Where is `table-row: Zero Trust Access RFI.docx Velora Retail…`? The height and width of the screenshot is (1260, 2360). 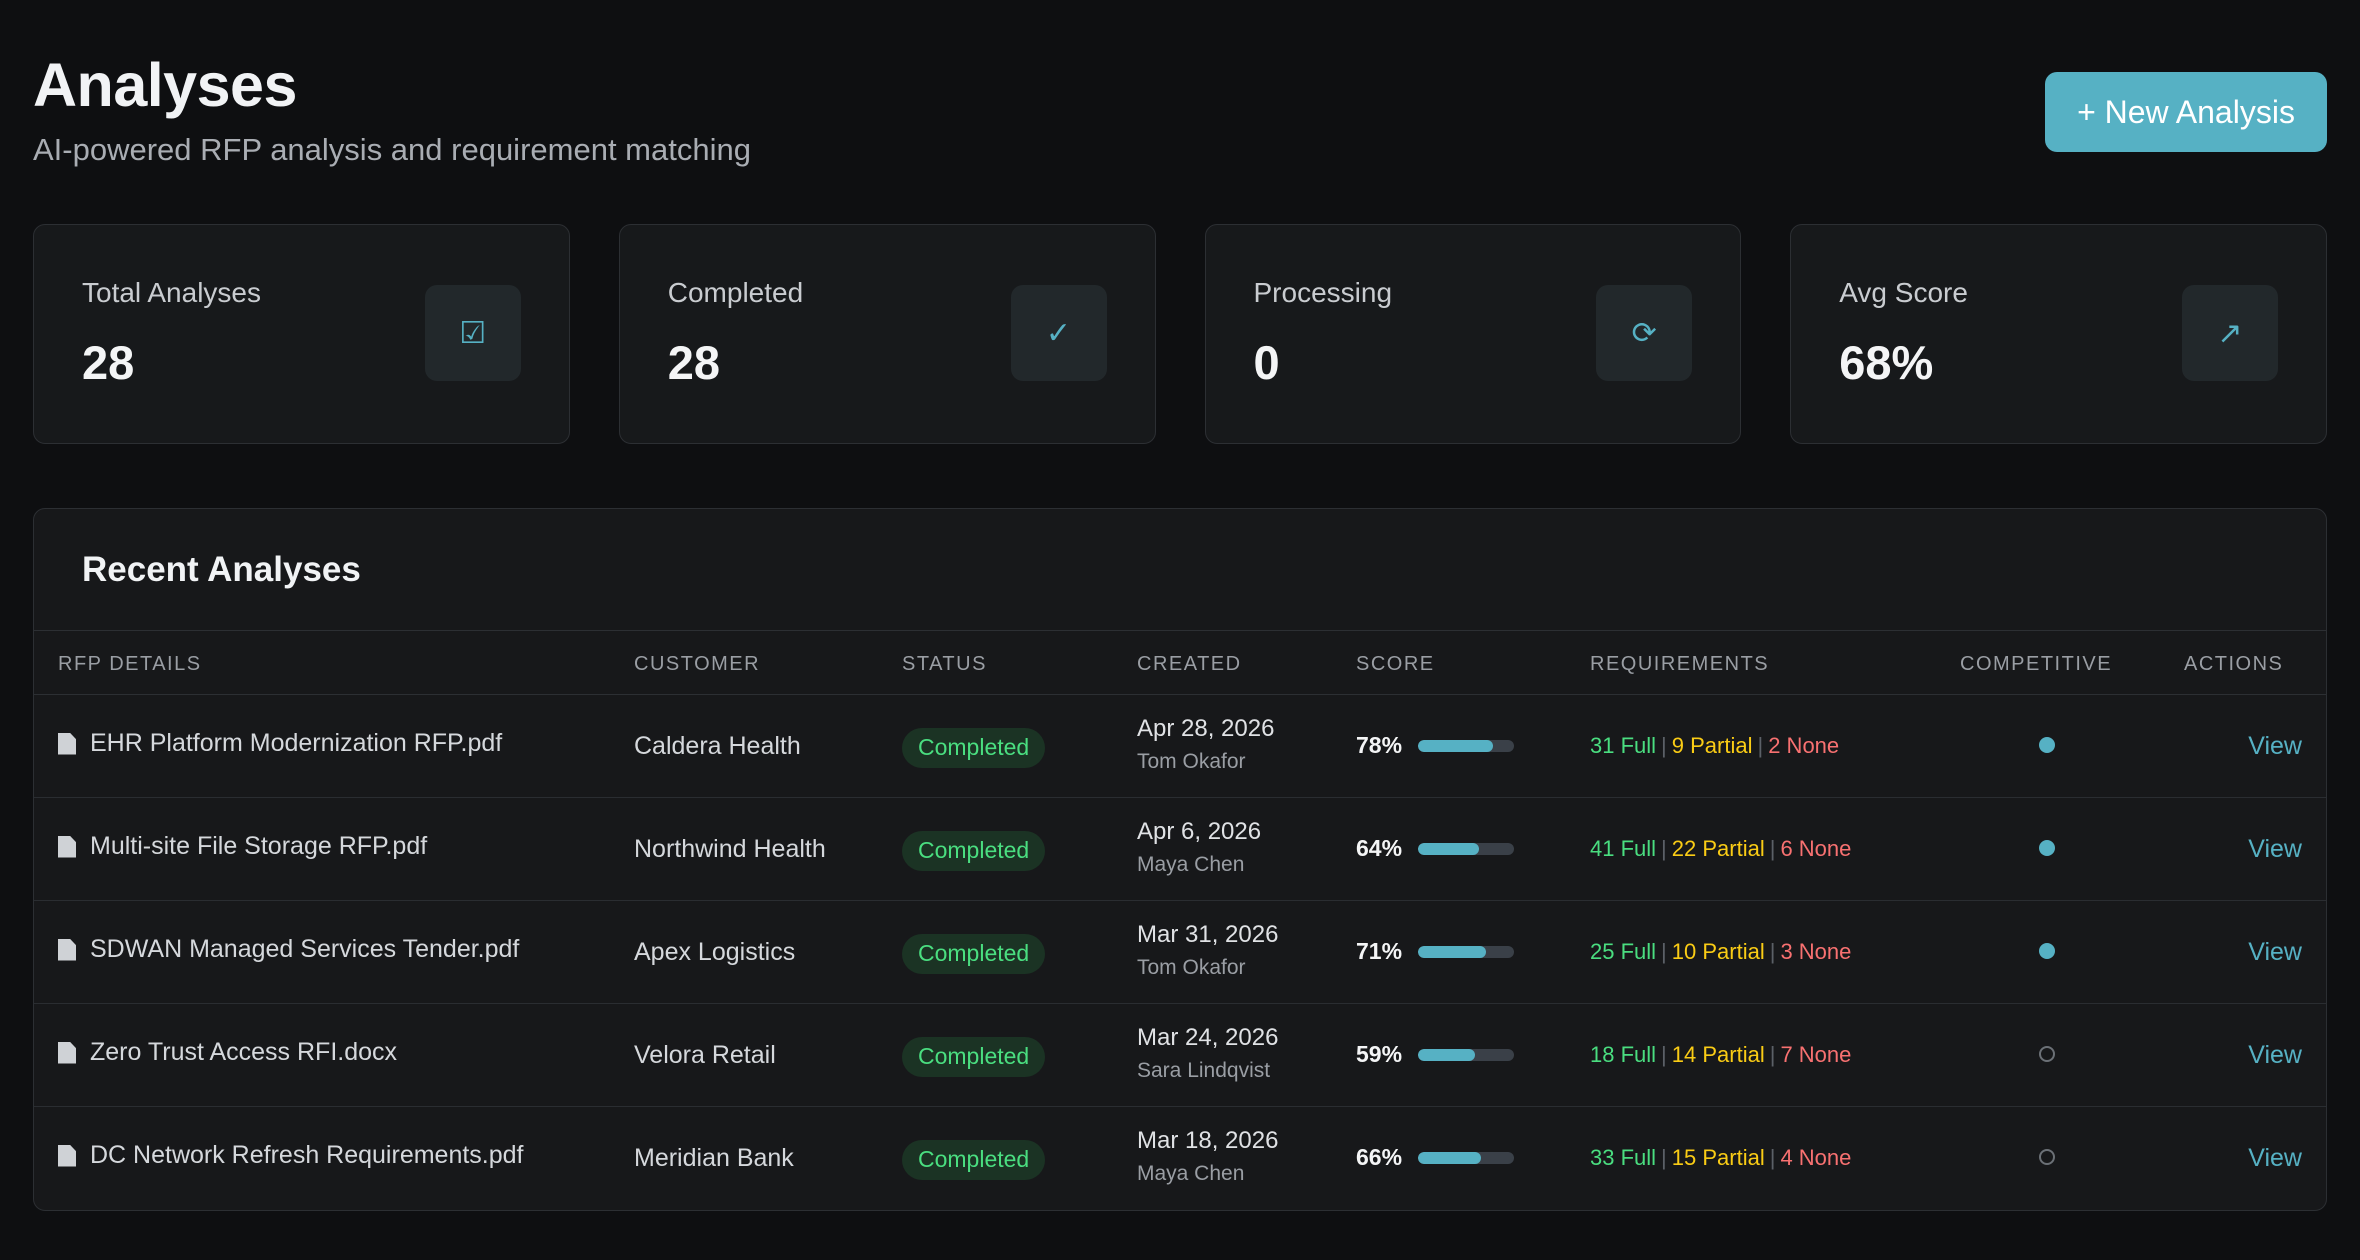 table-row: Zero Trust Access RFI.docx Velora Retail… is located at coordinates (1180, 1055).